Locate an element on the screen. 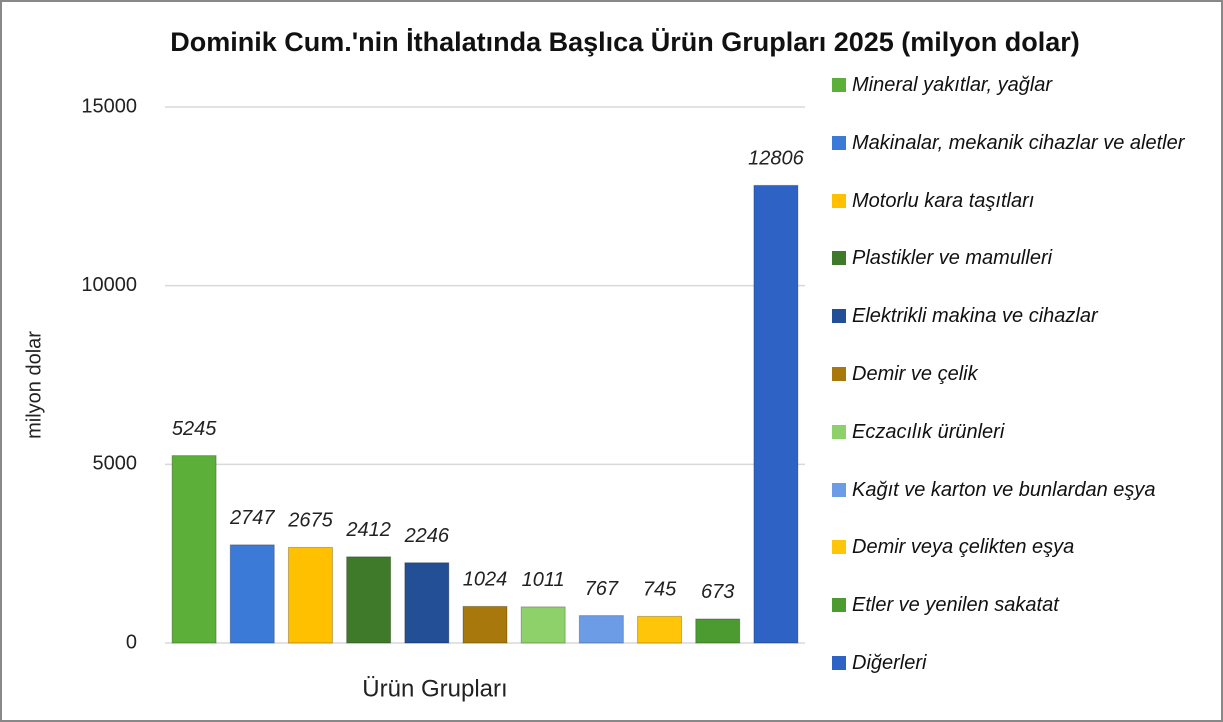 The image size is (1223, 722). y-tick-label: 15000 is located at coordinates (109, 106).